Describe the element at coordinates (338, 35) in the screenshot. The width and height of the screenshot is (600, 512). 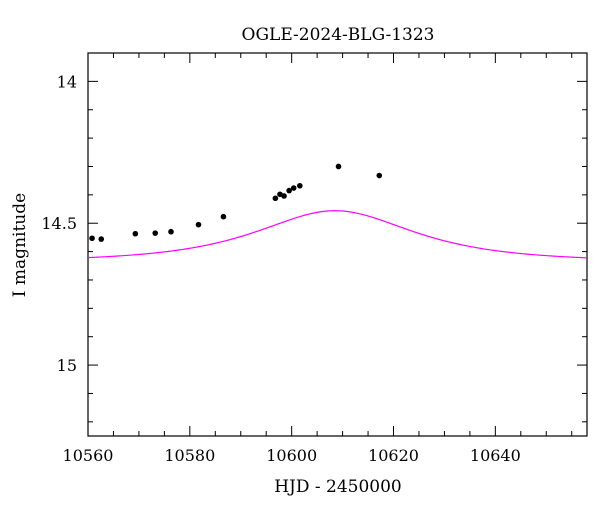
I see `chart-title: OGLE-2024-BLG-1323` at that location.